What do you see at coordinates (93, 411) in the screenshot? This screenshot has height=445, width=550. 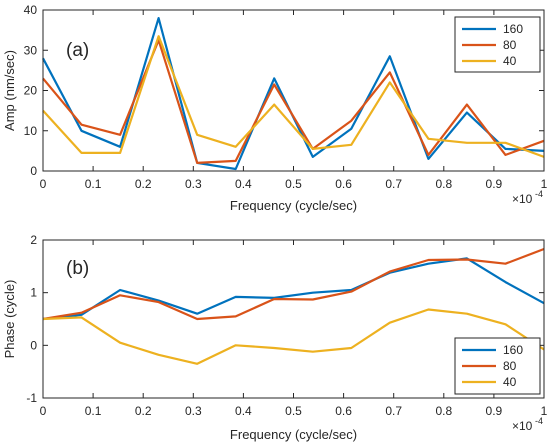 I see `chart-1-x-tick-label: 0.1` at bounding box center [93, 411].